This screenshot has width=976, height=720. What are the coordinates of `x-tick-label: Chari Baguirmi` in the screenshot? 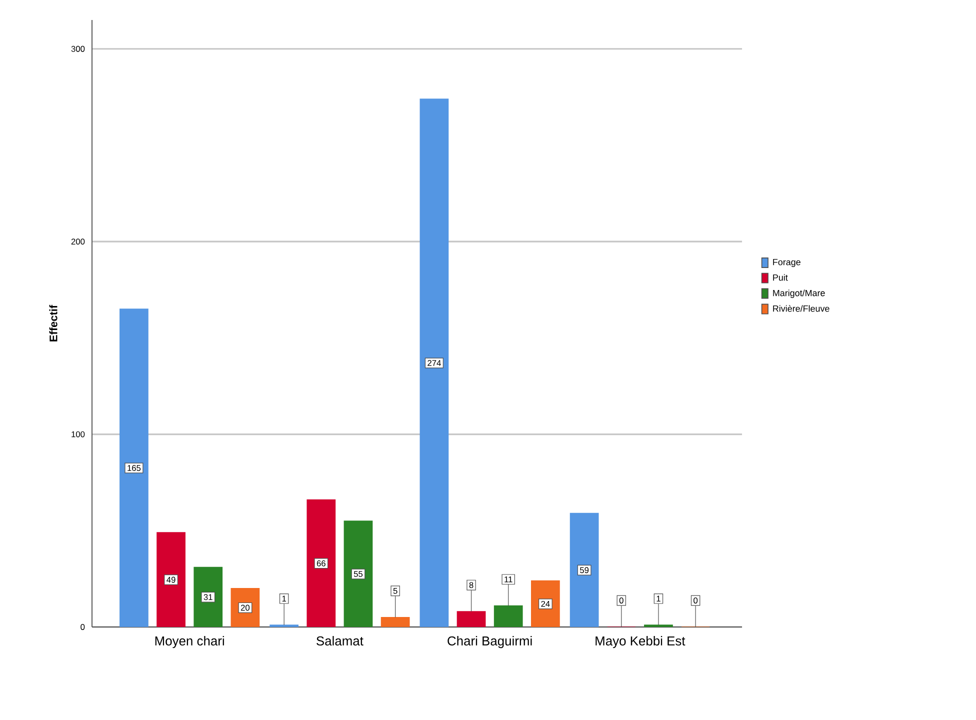 It's located at (490, 642).